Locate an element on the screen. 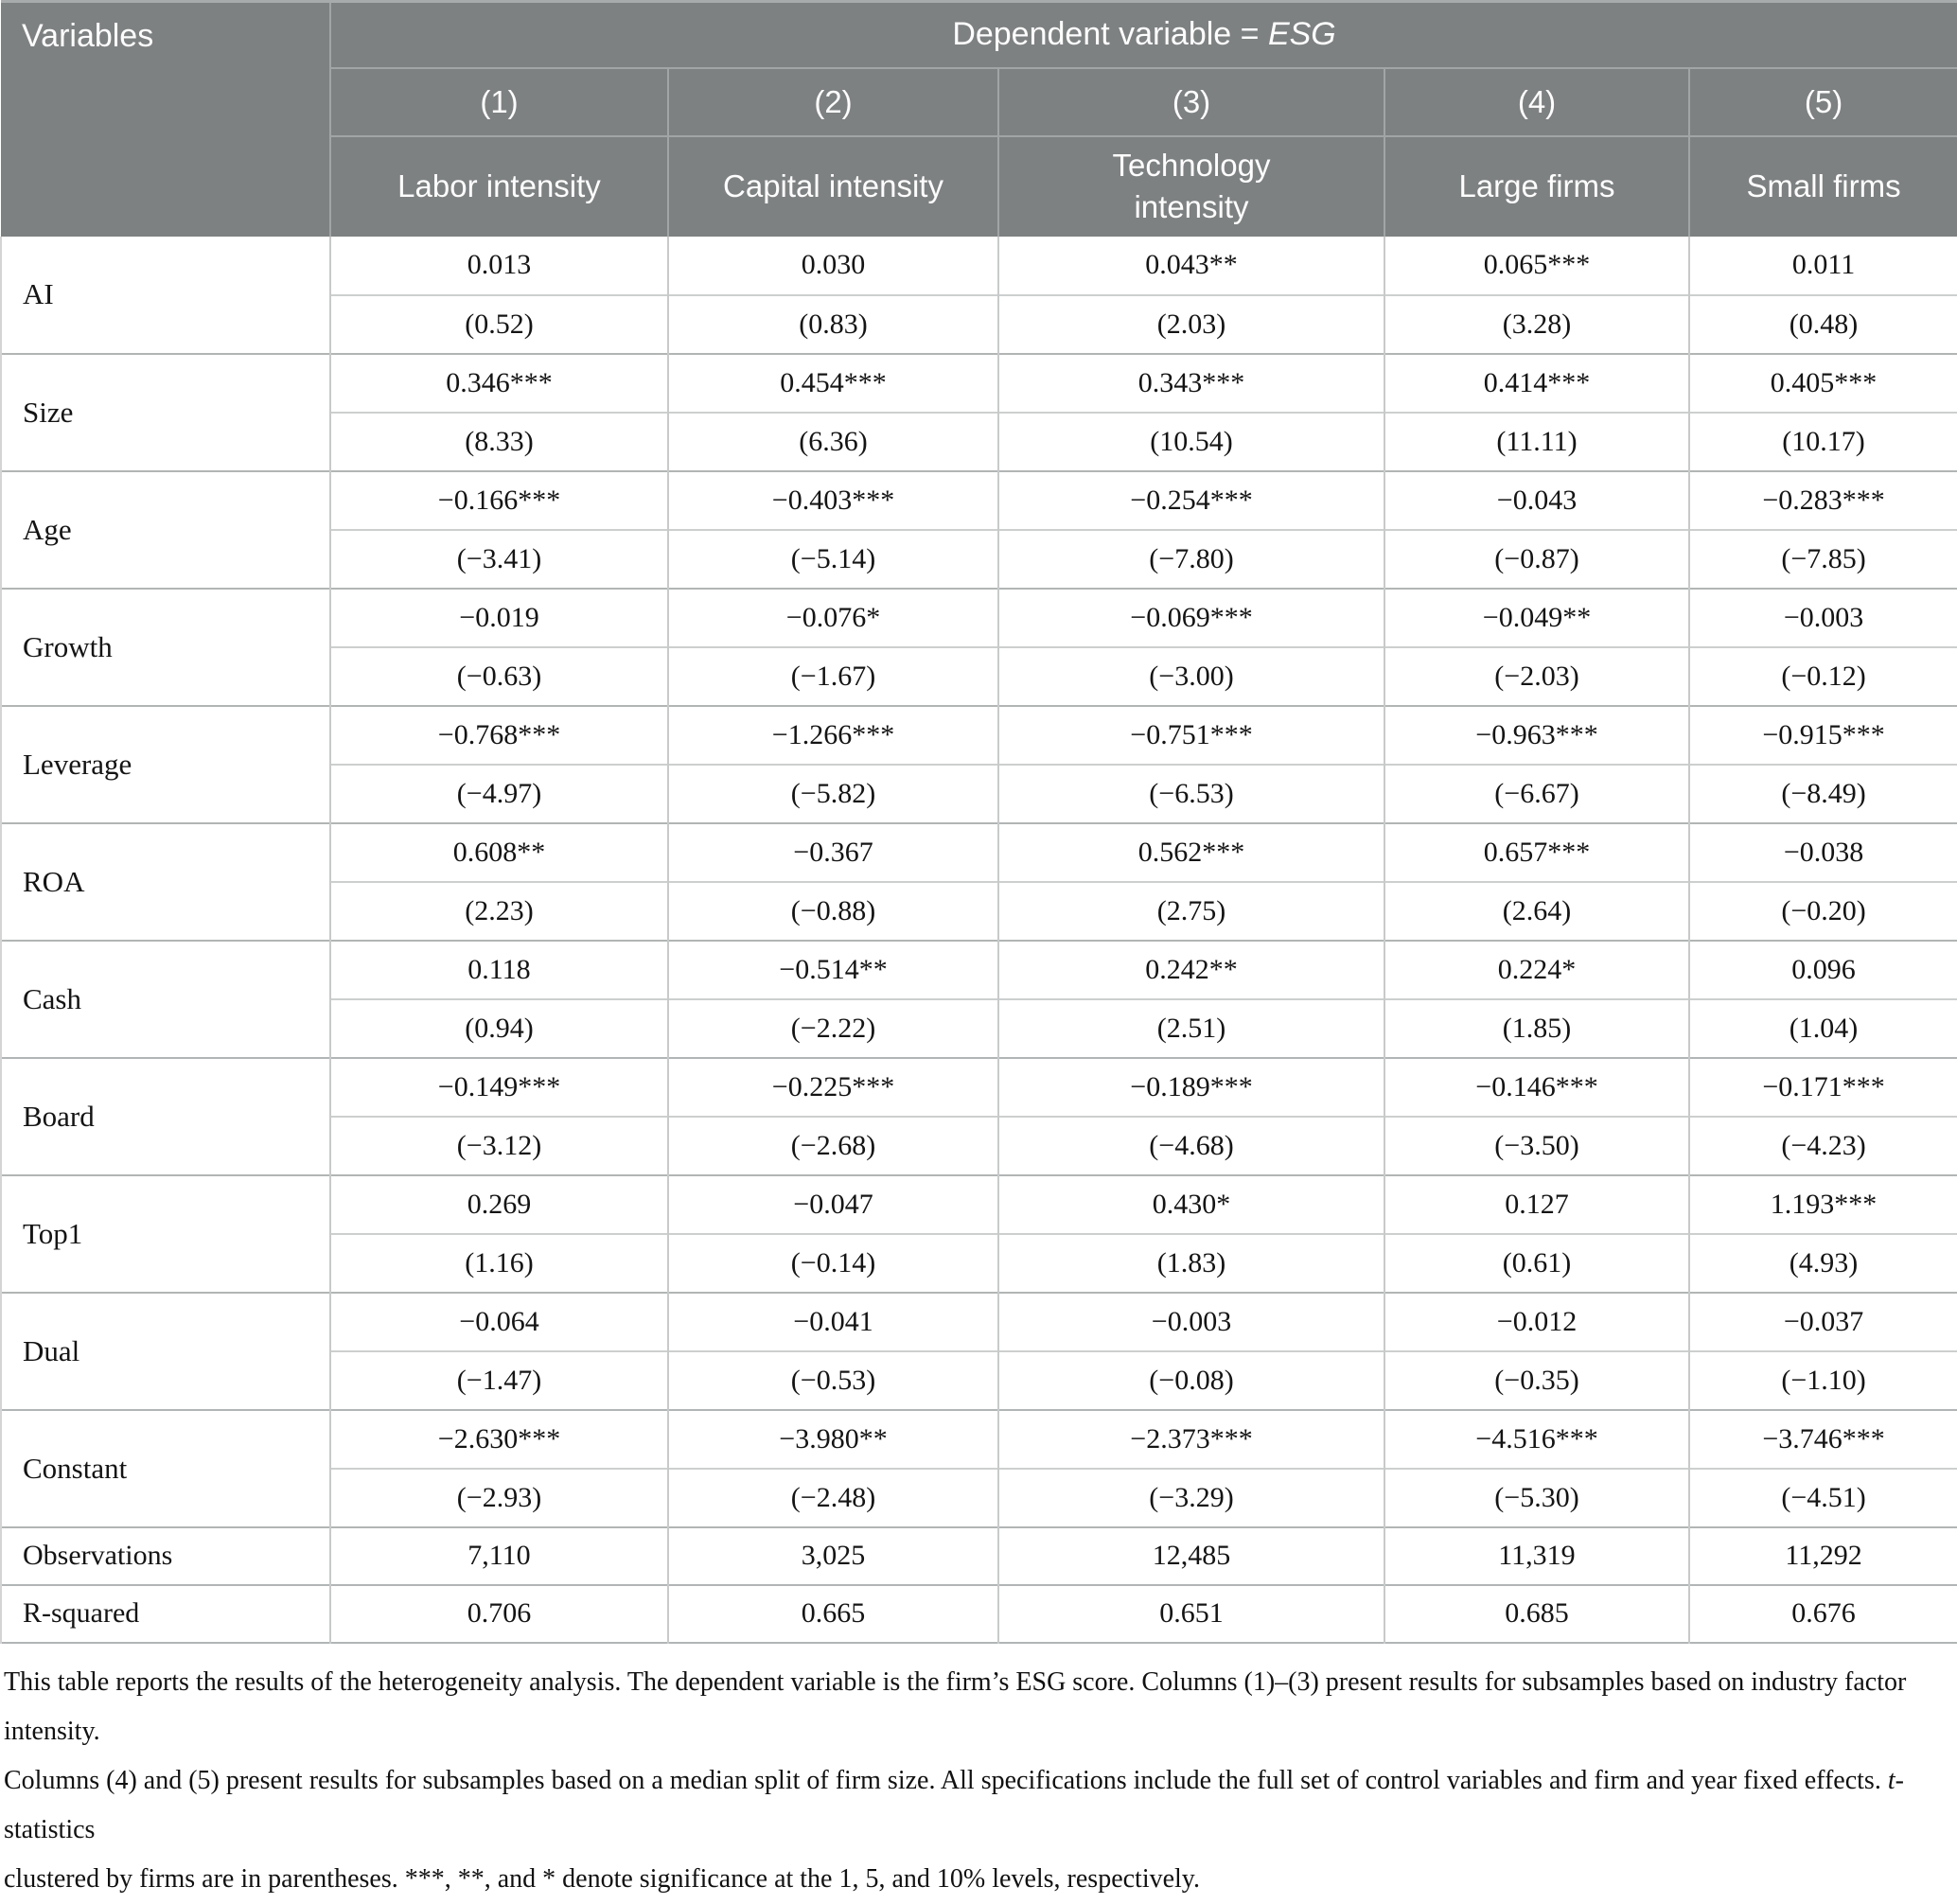 This screenshot has width=1957, height=1904. column-label-large-firms: Large firms is located at coordinates (1536, 185).